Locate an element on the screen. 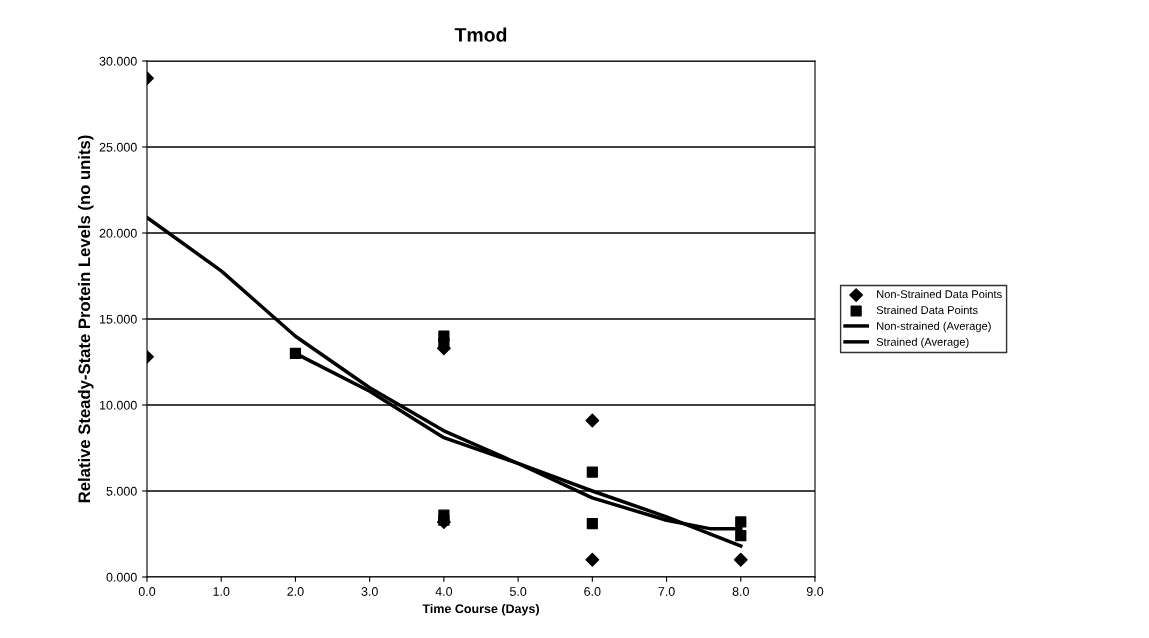  x-tick-label: 5.0 is located at coordinates (518, 591).